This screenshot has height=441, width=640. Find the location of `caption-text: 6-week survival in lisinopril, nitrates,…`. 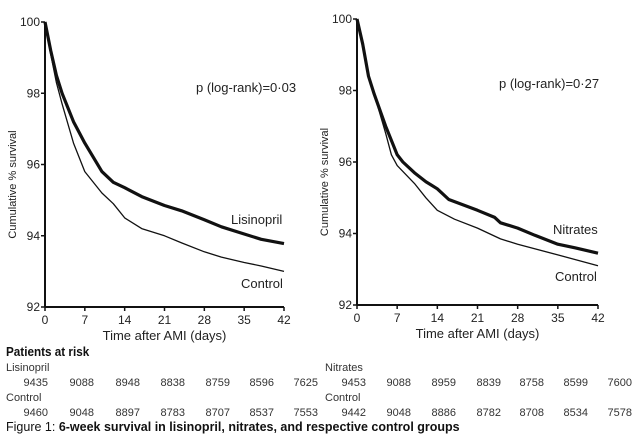

caption-text: 6-week survival in lisinopril, nitrates,… is located at coordinates (259, 427).